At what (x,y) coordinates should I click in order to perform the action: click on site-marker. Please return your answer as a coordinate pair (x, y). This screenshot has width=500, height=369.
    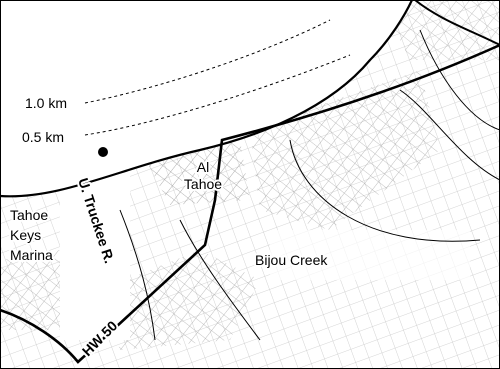
    Looking at the image, I should click on (103, 152).